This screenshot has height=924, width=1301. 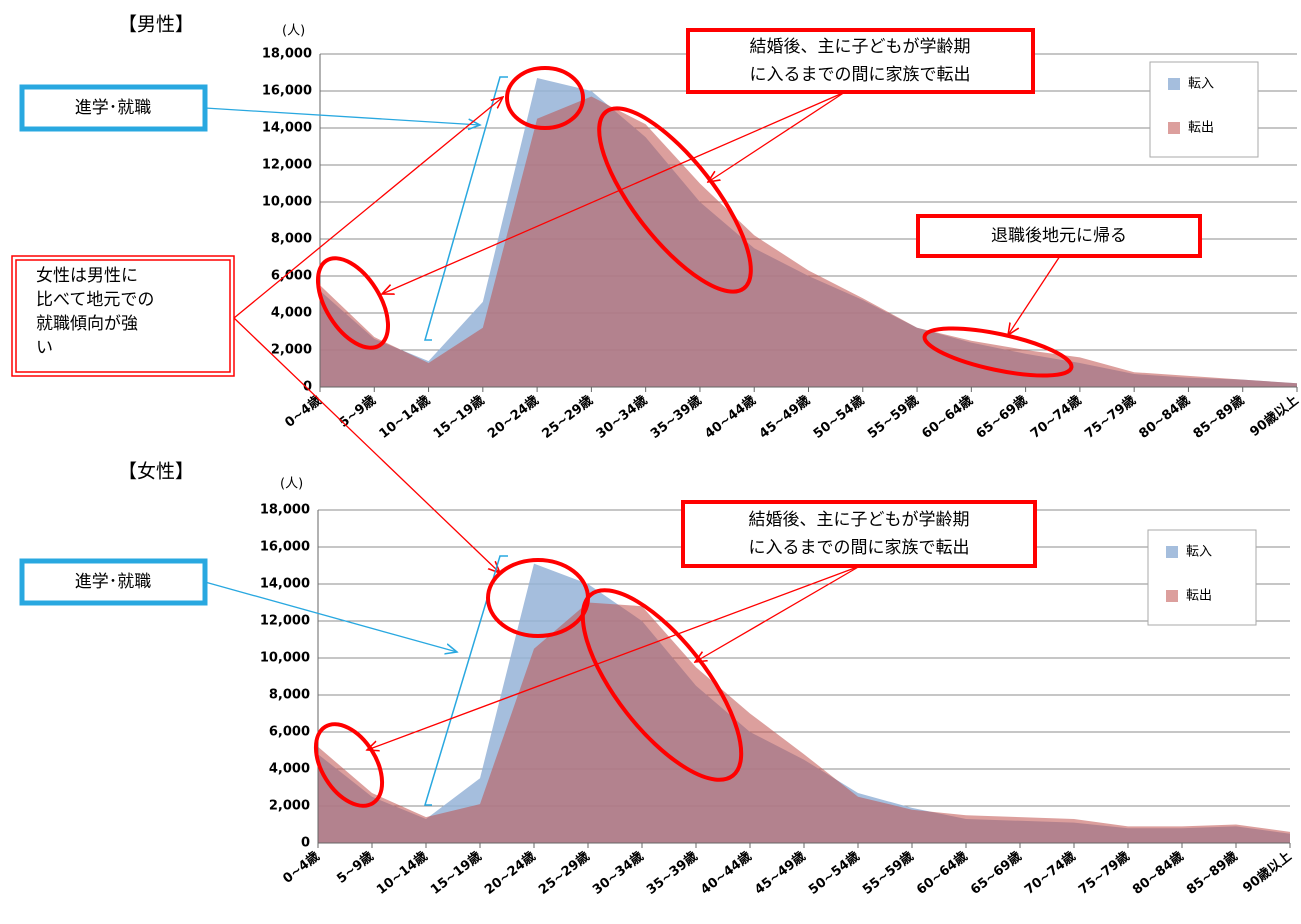 I want to click on annotation: 退職後地元に帰る, so click(x=1059, y=236).